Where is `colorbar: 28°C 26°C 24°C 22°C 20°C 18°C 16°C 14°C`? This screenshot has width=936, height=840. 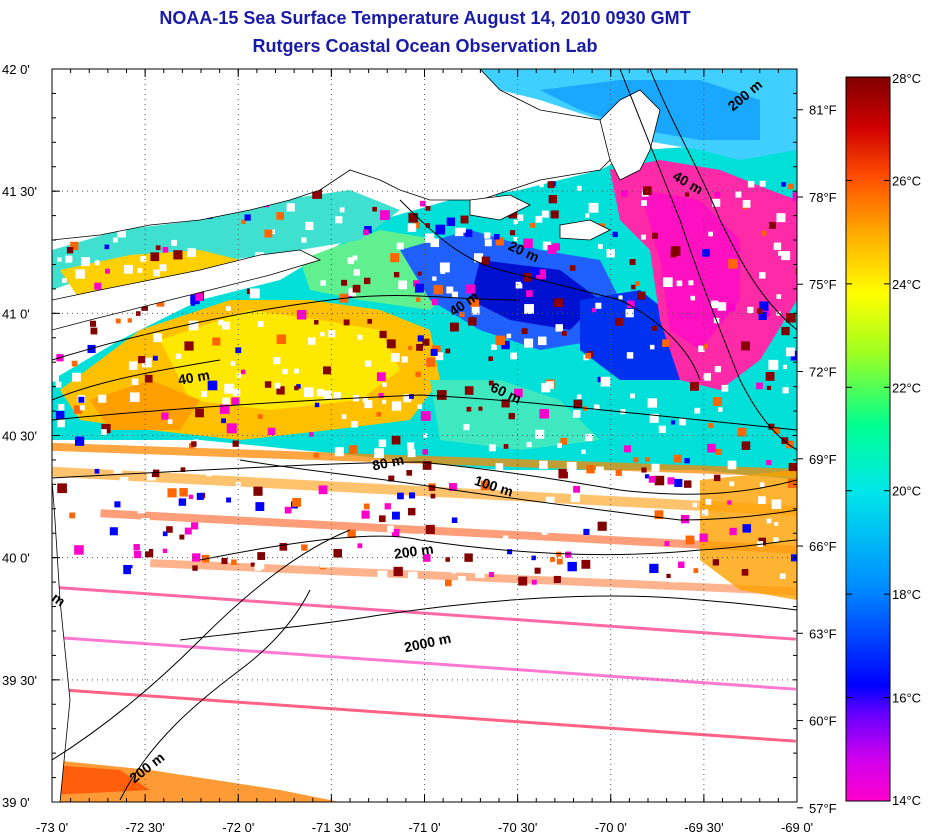 colorbar: 28°C 26°C 24°C 22°C 20°C 18°C 16°C 14°C is located at coordinates (883, 439).